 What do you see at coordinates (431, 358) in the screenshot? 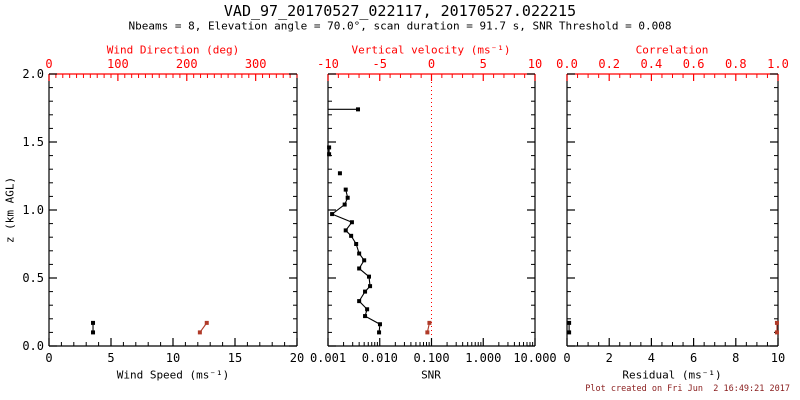
I see `tick-label-bottom: 0.100` at bounding box center [431, 358].